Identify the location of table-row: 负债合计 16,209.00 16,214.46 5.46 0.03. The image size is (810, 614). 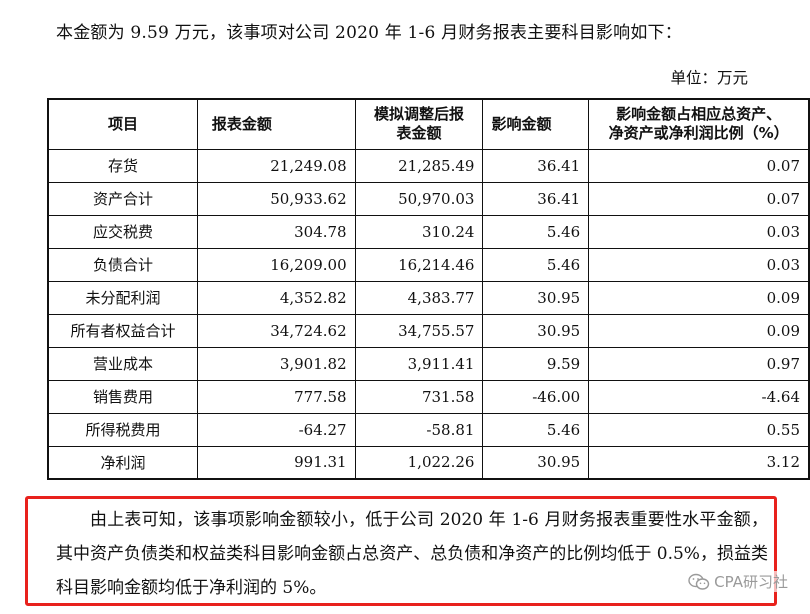
(428, 264).